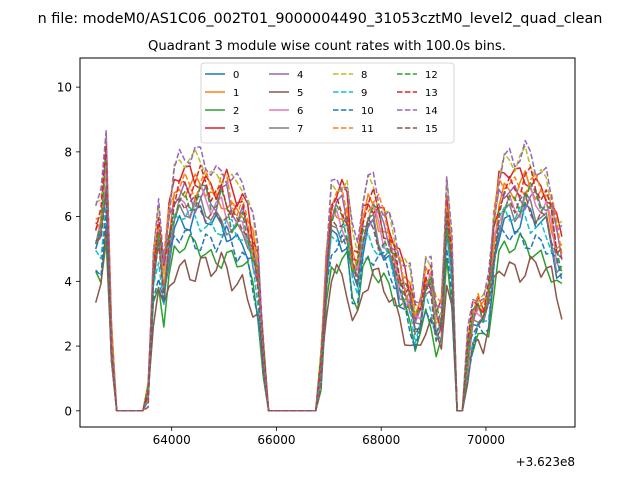  What do you see at coordinates (329, 437) in the screenshot?
I see `x-axis-ticks: 64000 66000 68000 70000` at bounding box center [329, 437].